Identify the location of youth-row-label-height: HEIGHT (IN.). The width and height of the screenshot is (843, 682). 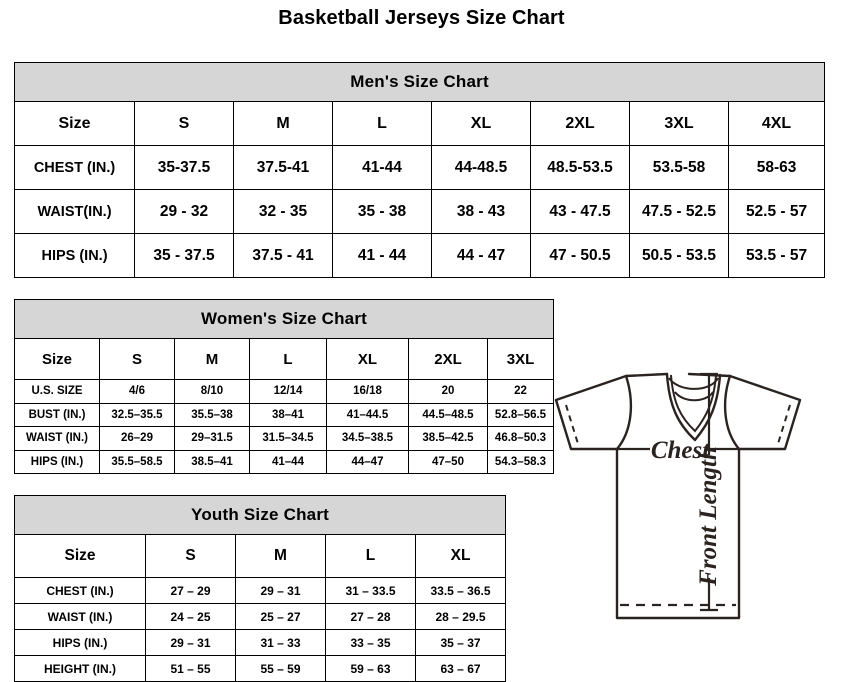
(80, 668).